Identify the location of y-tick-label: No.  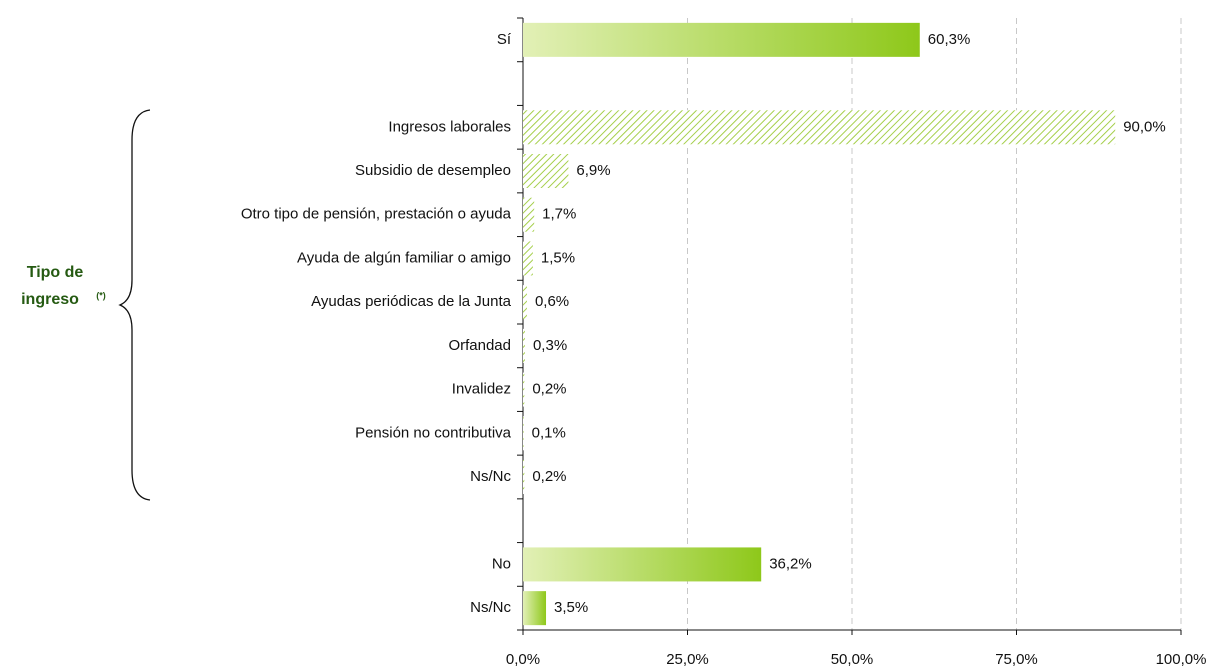
(501, 563).